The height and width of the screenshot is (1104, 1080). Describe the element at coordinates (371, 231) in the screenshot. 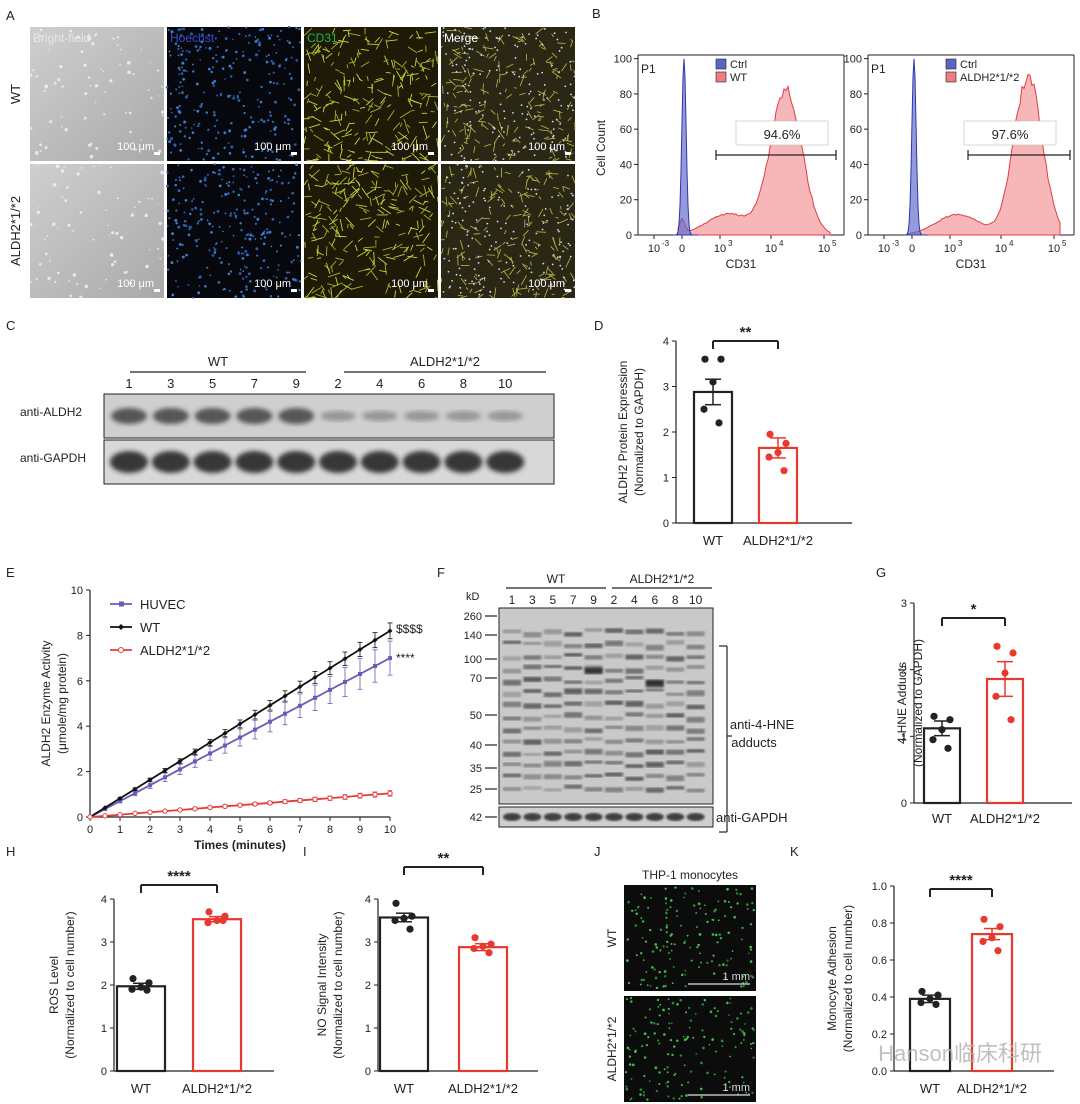

I see `micrograph-cd31: 100 μm` at that location.